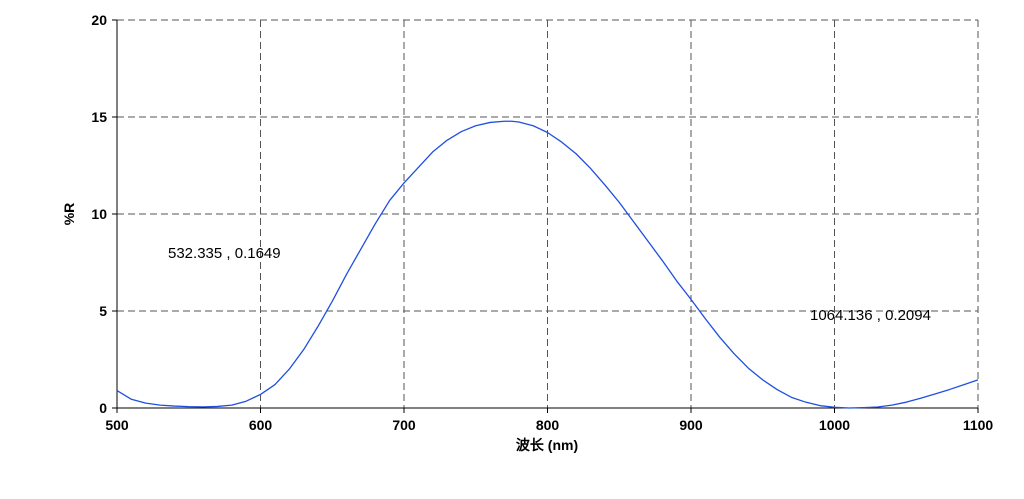 This screenshot has width=1024, height=499. I want to click on x-axis-label: 波长 (nm), so click(547, 445).